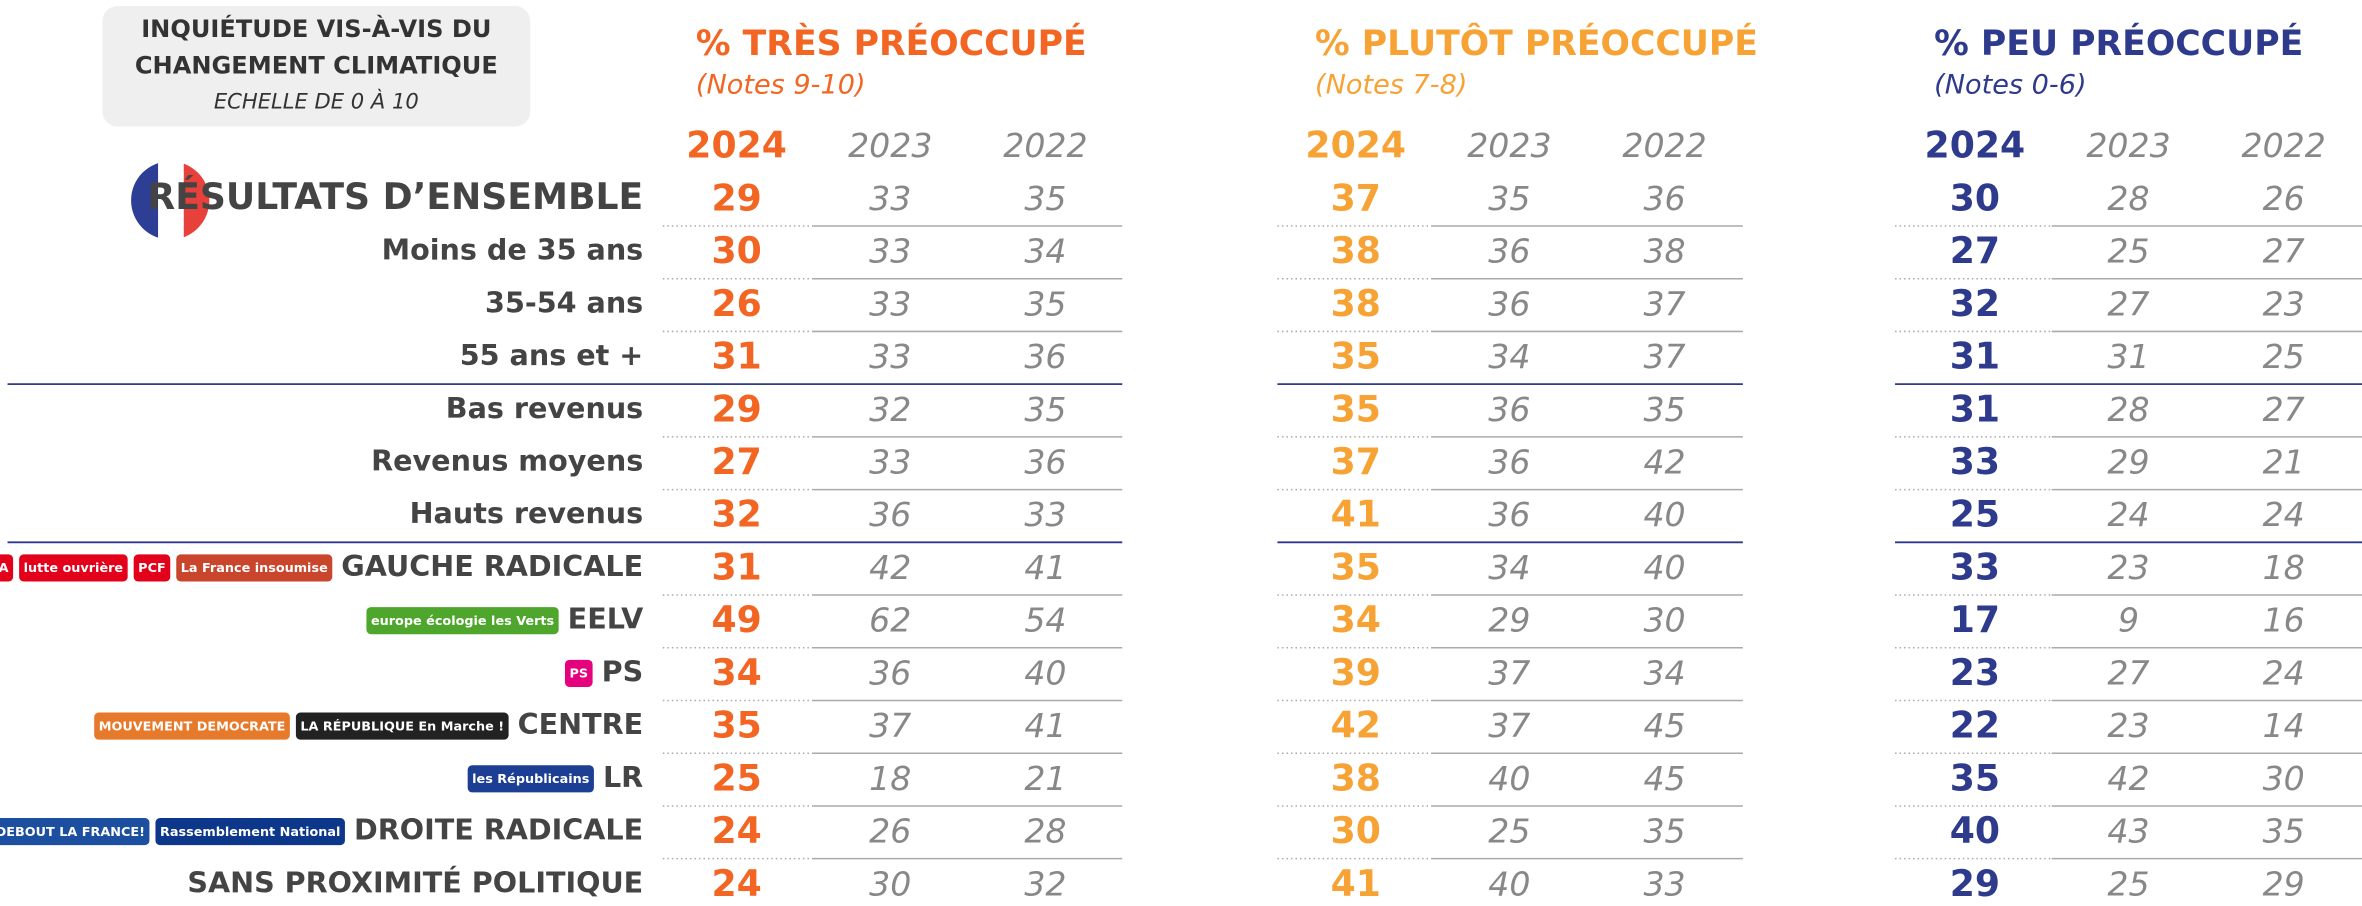 The width and height of the screenshot is (2362, 906). Describe the element at coordinates (507, 460) in the screenshot. I see `row-label: Revenus moyens` at that location.